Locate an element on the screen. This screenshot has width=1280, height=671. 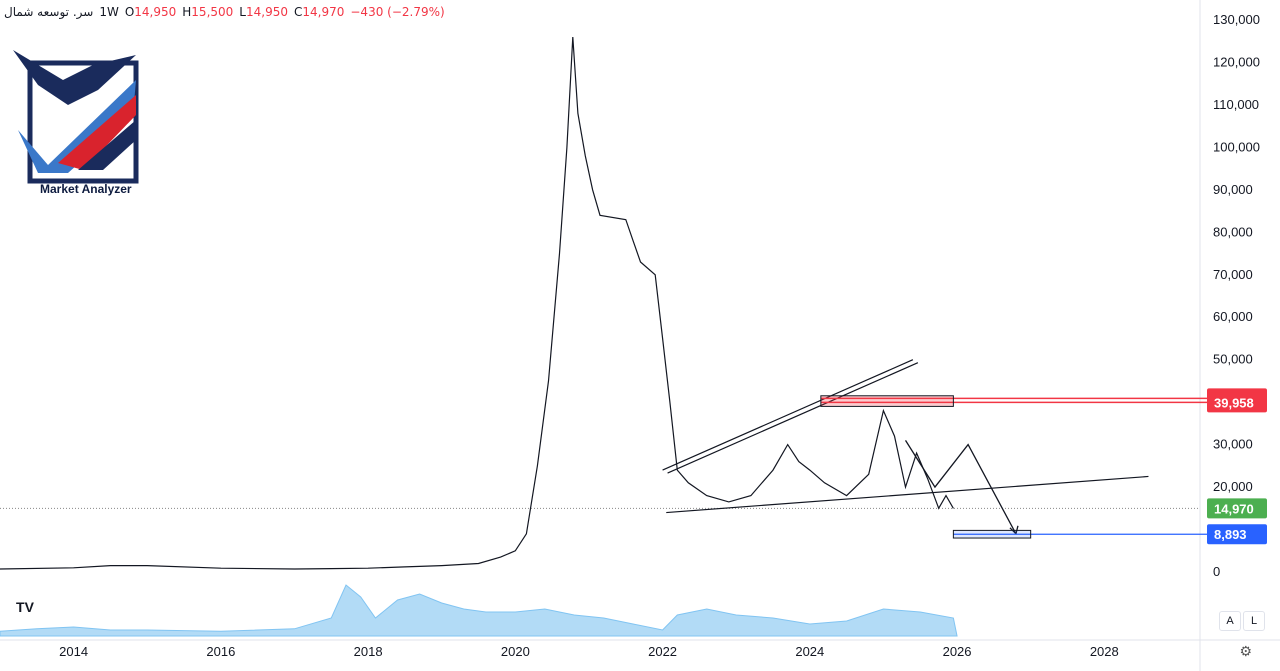
brand-name: Market Analyzer is located at coordinates (86, 189).